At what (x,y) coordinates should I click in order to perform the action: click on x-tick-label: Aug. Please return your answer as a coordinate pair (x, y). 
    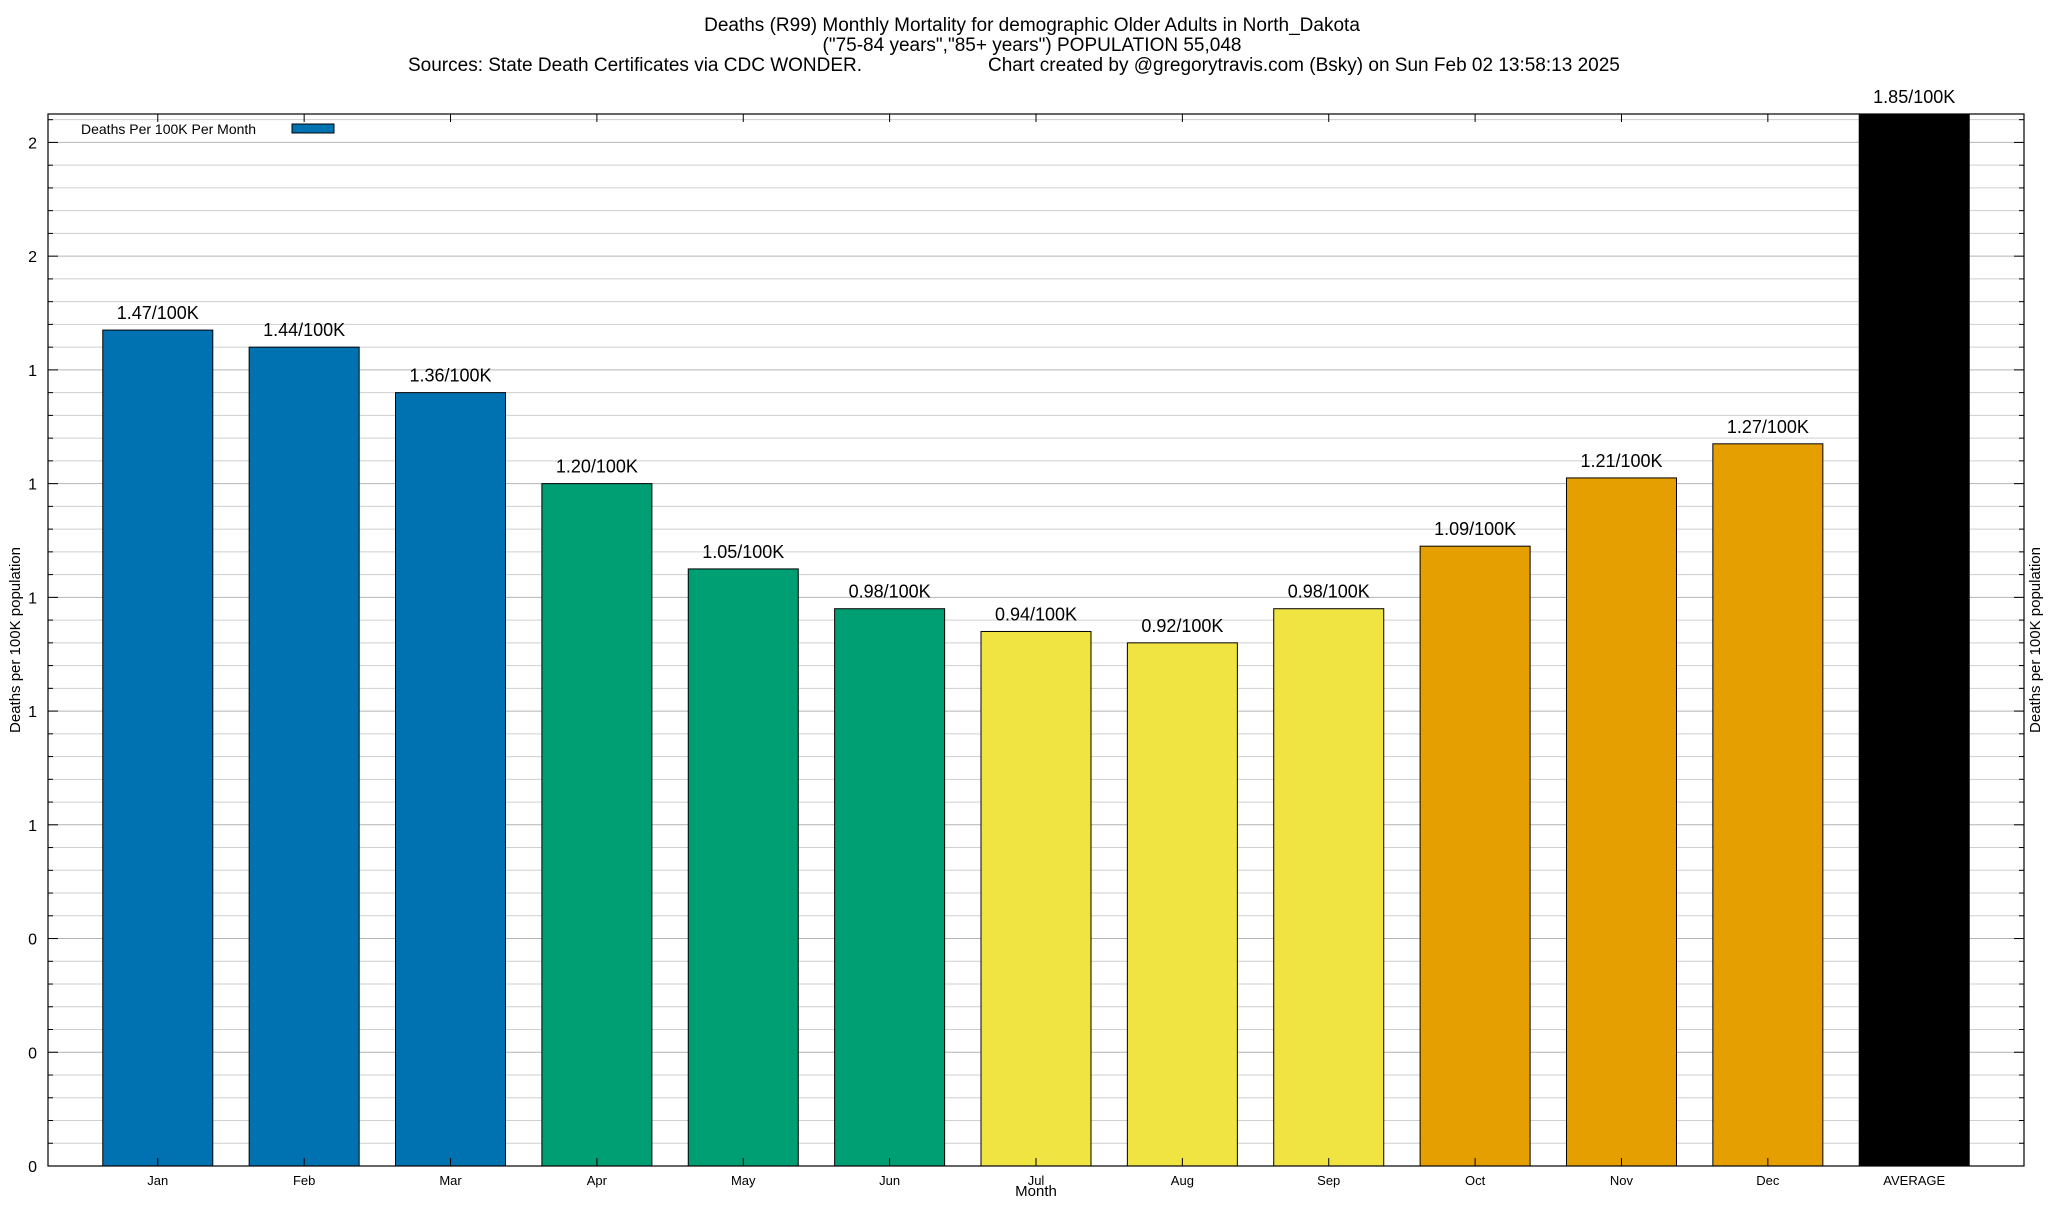
    Looking at the image, I should click on (1182, 1180).